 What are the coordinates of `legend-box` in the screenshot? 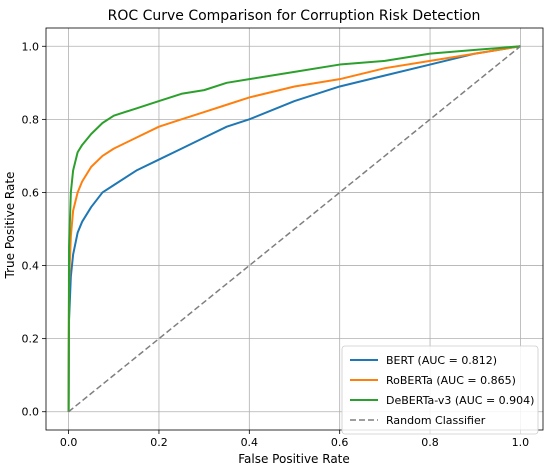 It's located at (440, 390).